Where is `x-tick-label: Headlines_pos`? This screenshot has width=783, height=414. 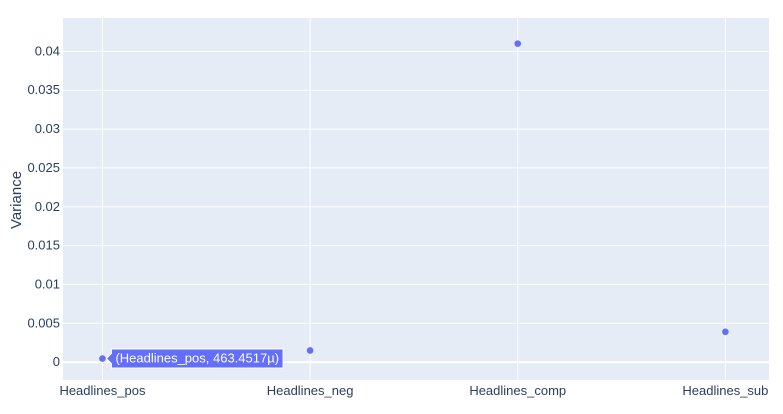
x-tick-label: Headlines_pos is located at coordinates (102, 390).